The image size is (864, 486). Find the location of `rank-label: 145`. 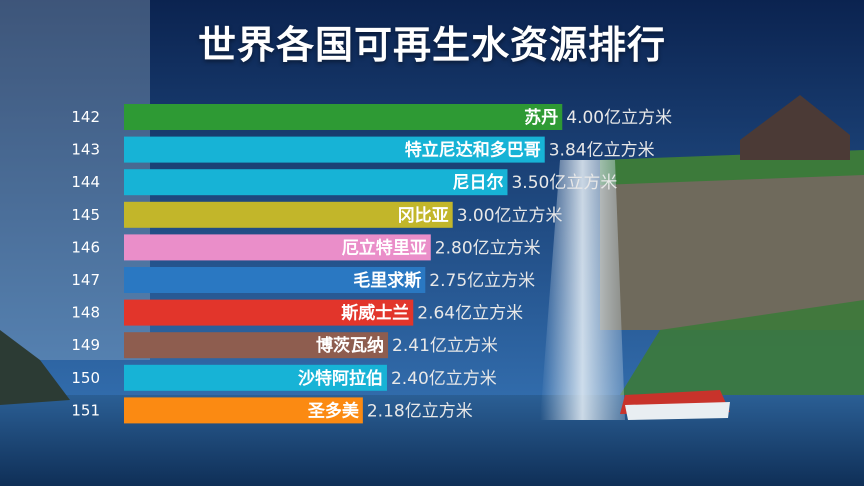

rank-label: 145 is located at coordinates (85, 215).